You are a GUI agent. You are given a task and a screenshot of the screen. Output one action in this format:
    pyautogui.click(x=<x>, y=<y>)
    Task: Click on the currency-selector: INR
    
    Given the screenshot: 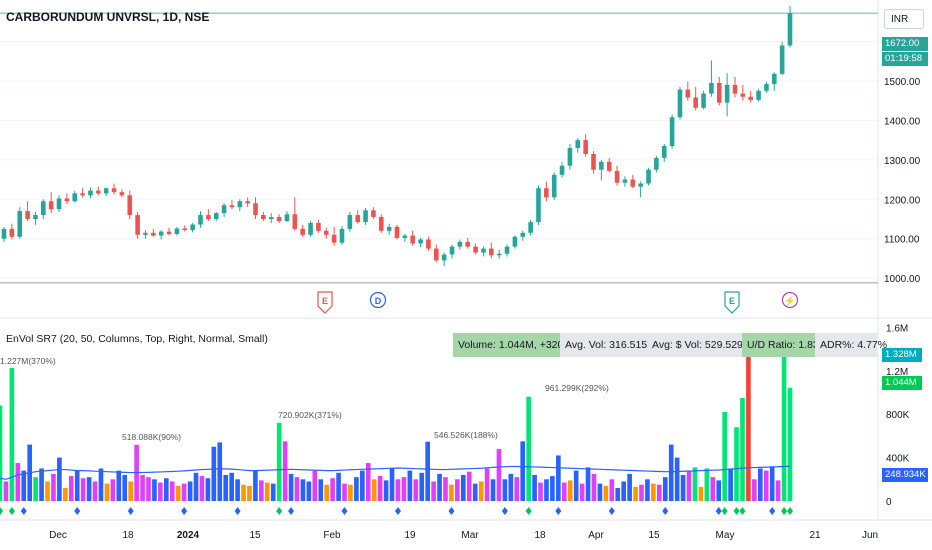 What is the action you would take?
    pyautogui.click(x=904, y=19)
    